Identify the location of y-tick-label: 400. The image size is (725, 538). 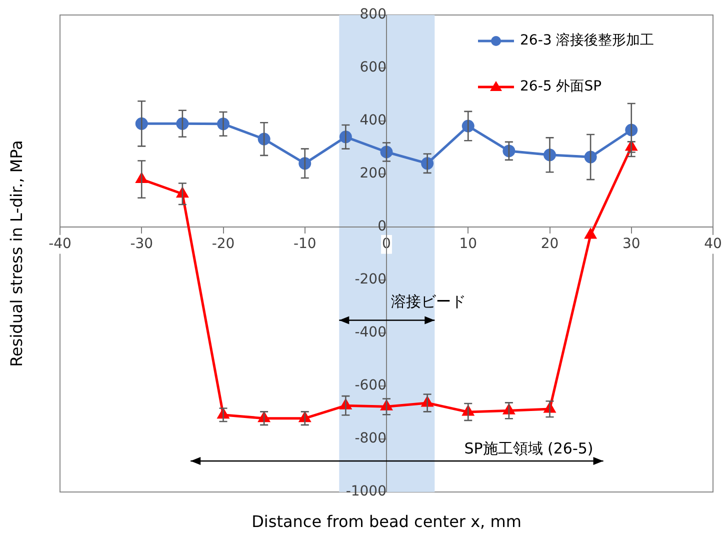
(373, 120).